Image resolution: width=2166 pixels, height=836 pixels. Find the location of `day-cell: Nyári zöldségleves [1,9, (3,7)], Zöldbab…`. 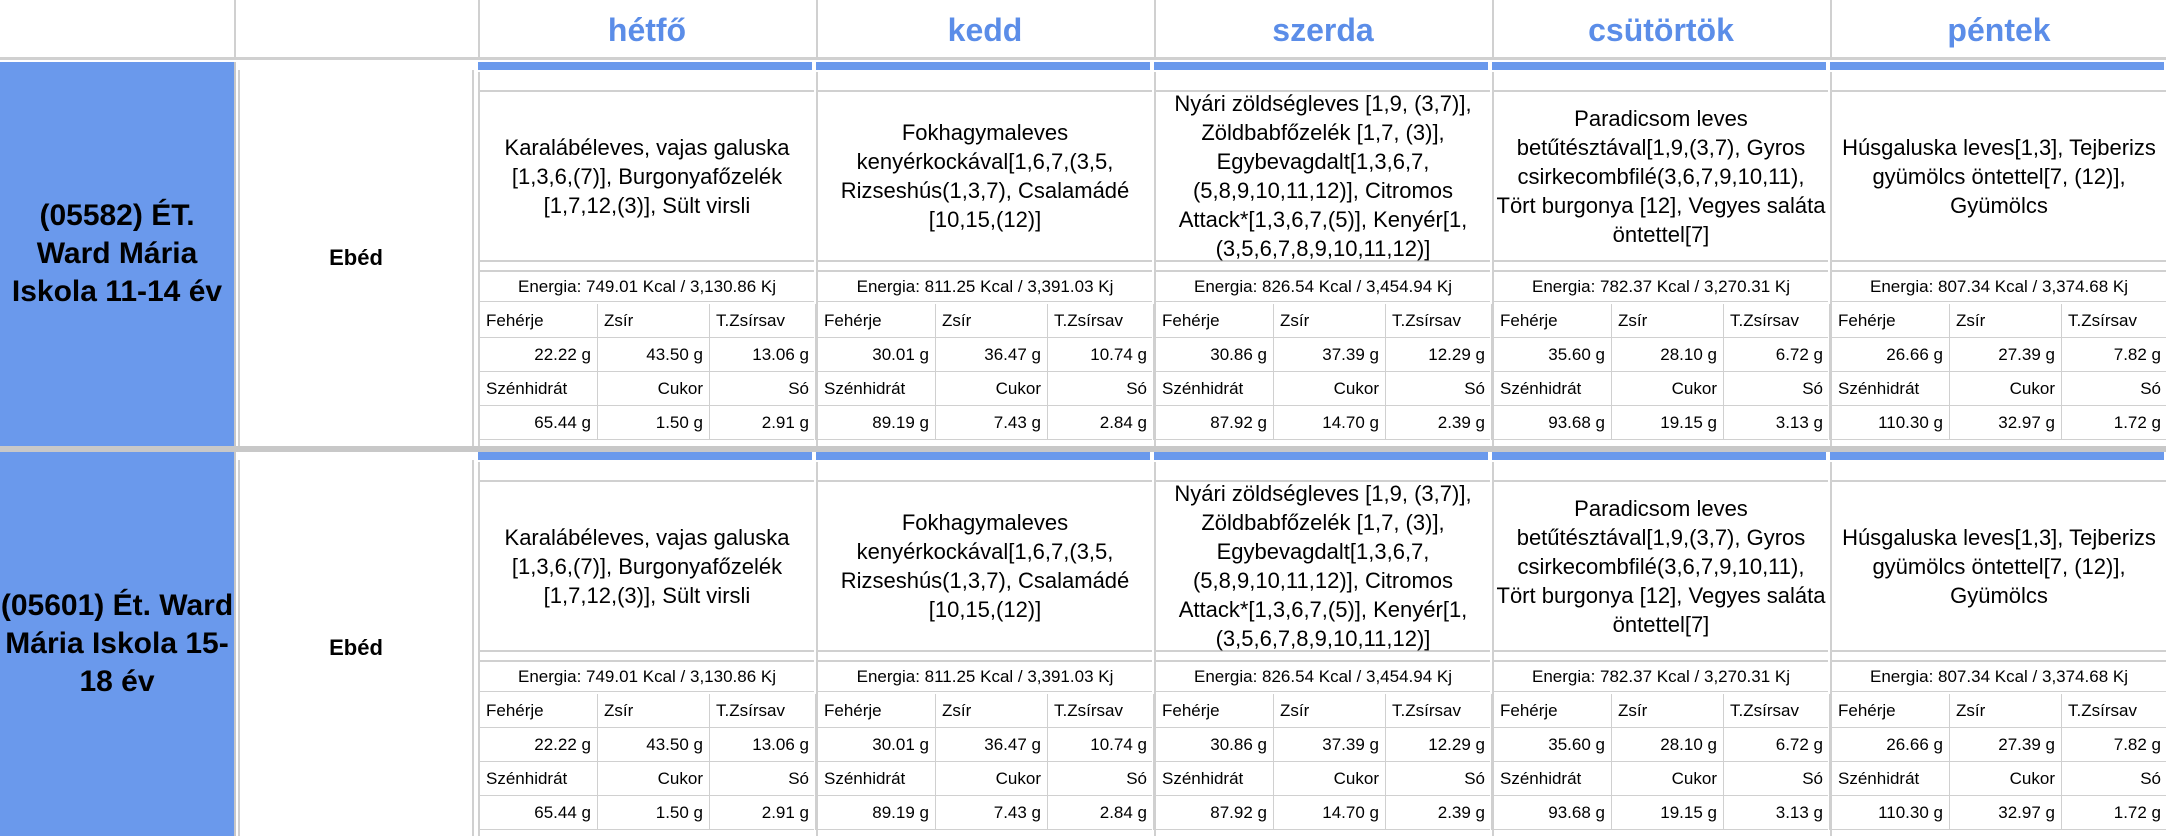

day-cell: Nyári zöldségleves [1,9, (3,7)], Zöldbab… is located at coordinates (1323, 649).